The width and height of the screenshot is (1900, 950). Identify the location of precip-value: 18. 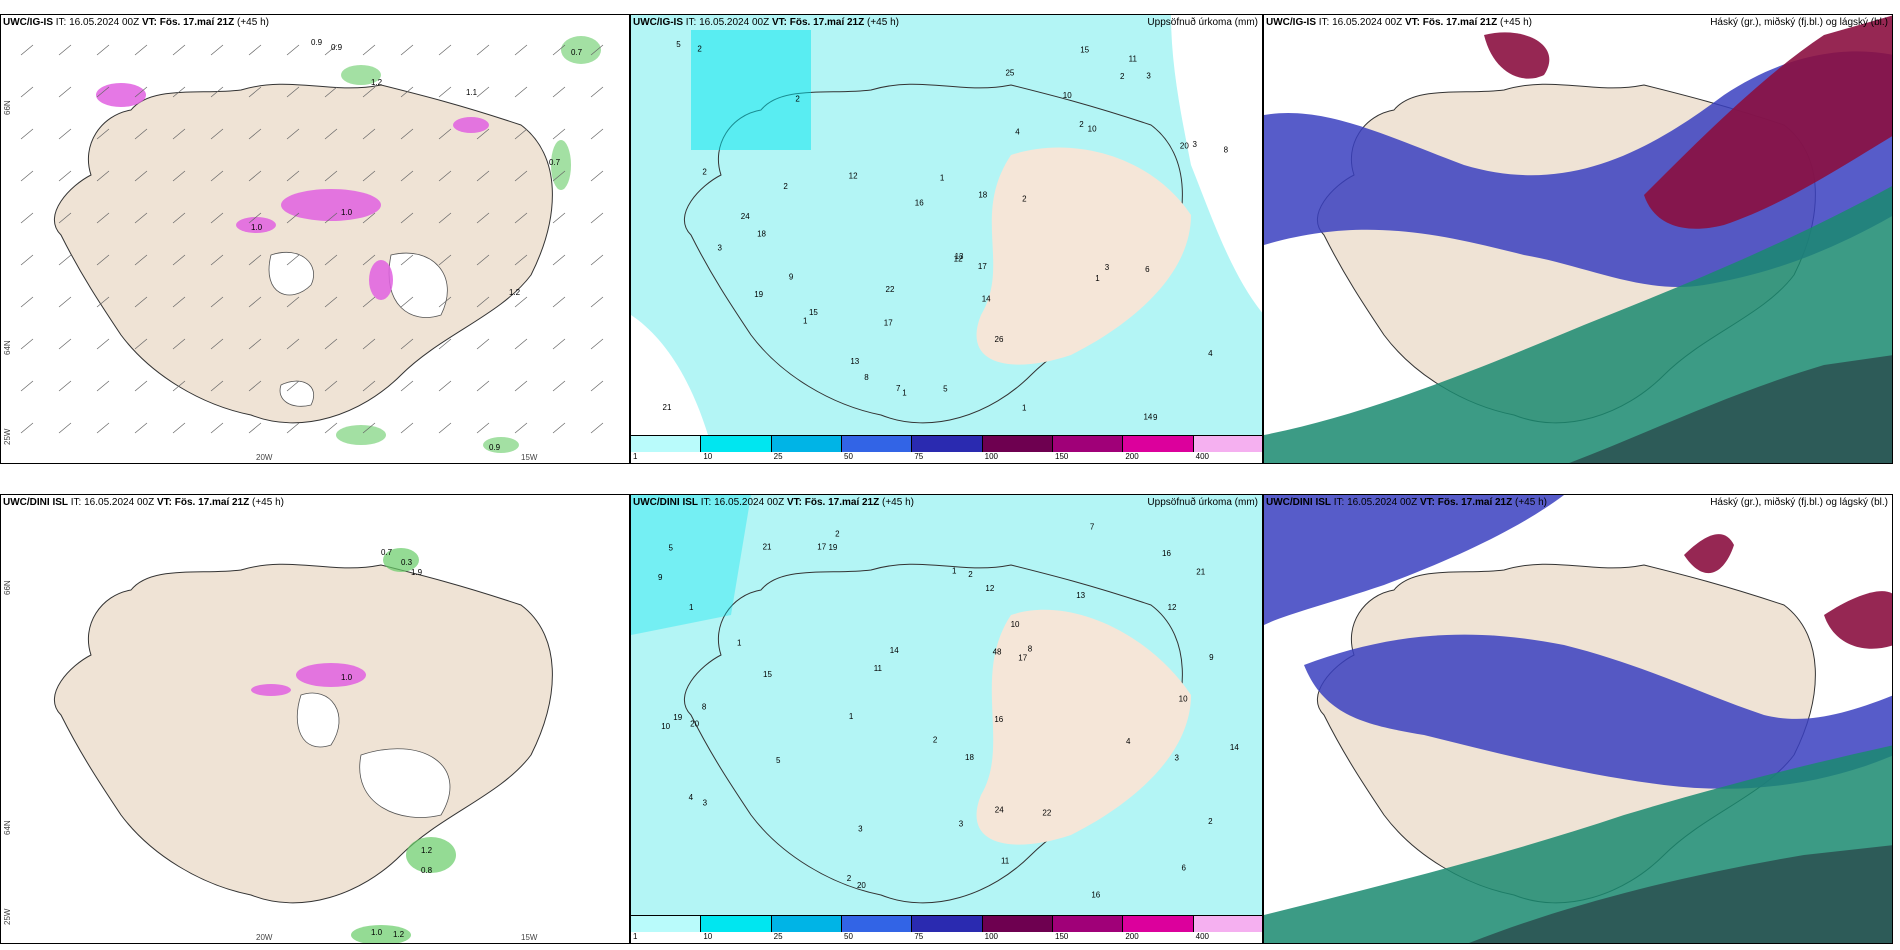
(982, 195).